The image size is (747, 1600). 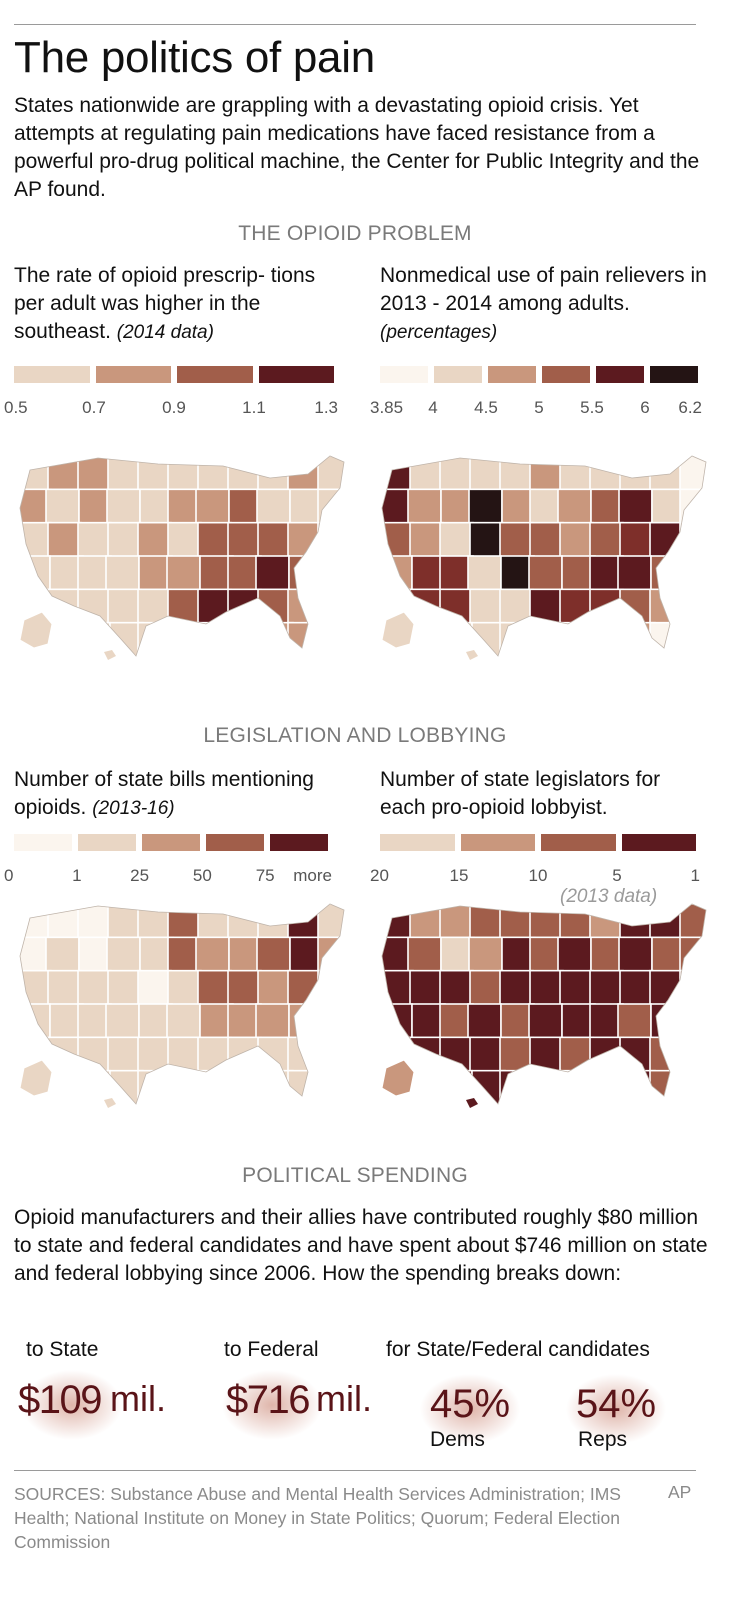 What do you see at coordinates (168, 859) in the screenshot?
I see `legend-state-bills: 0 1 25 50 75 more` at bounding box center [168, 859].